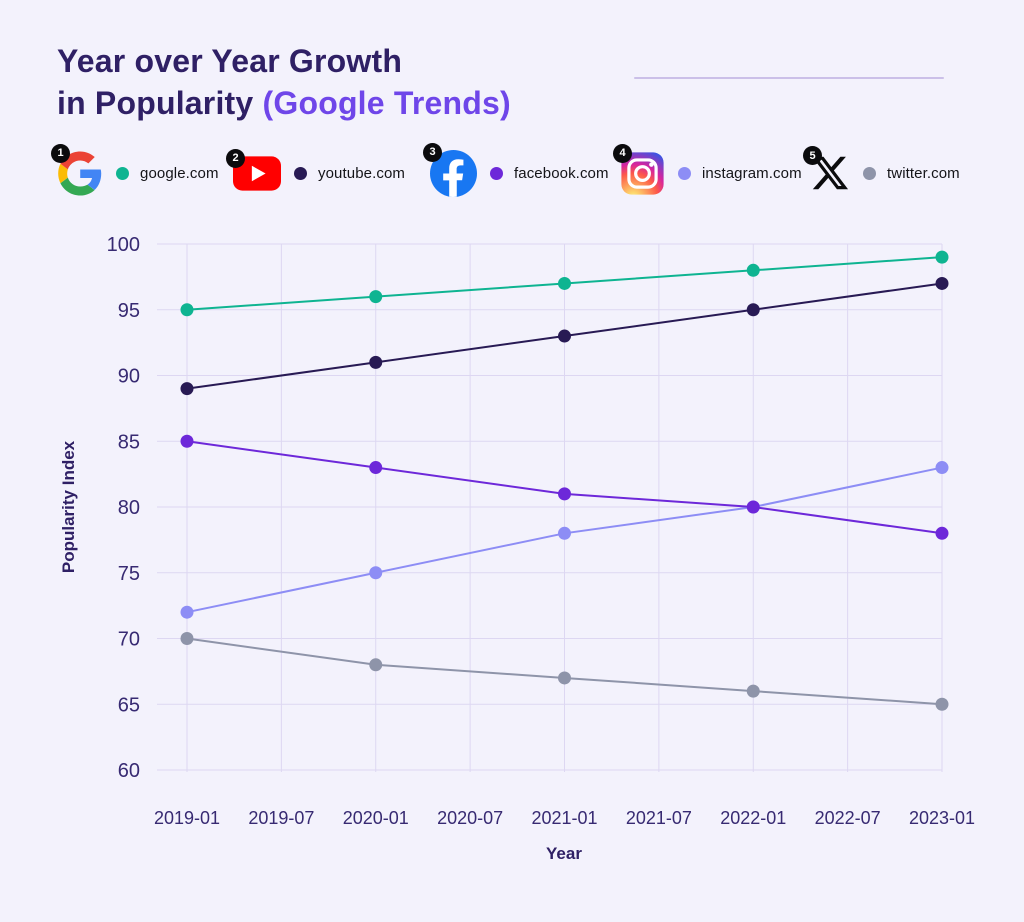  I want to click on legend-item-instagram: 4 instagram.com, so click(707, 170).